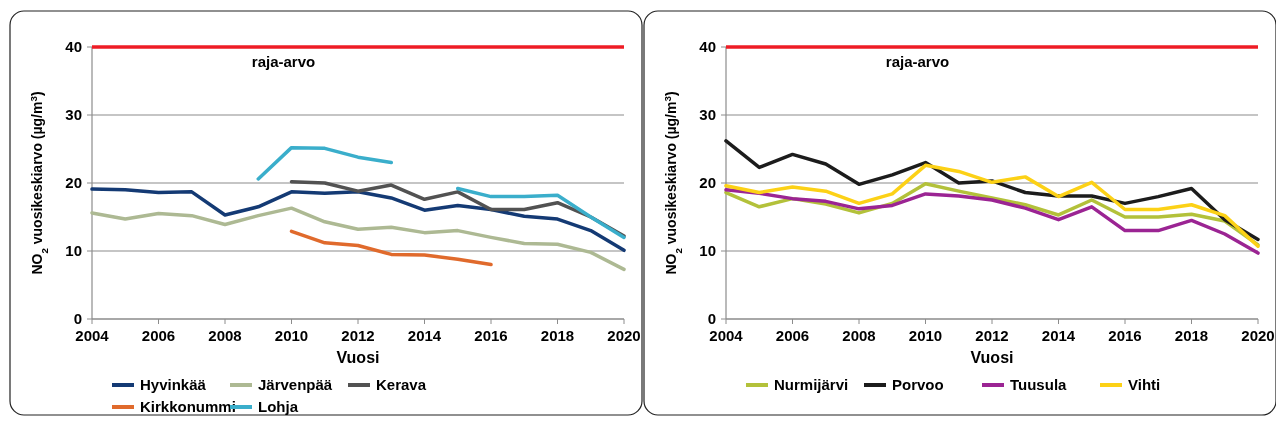 The image size is (1284, 424). Describe the element at coordinates (811, 385) in the screenshot. I see `legend-label: Nurmijärvi` at that location.